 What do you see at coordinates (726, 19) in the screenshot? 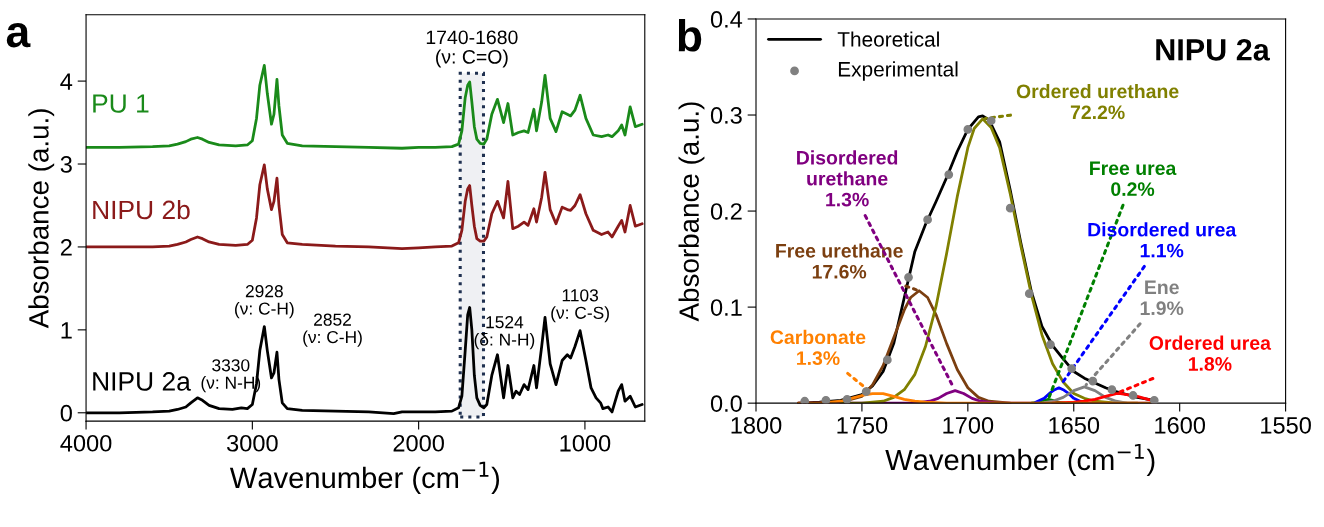
I see `y-tick-label: 0.4` at bounding box center [726, 19].